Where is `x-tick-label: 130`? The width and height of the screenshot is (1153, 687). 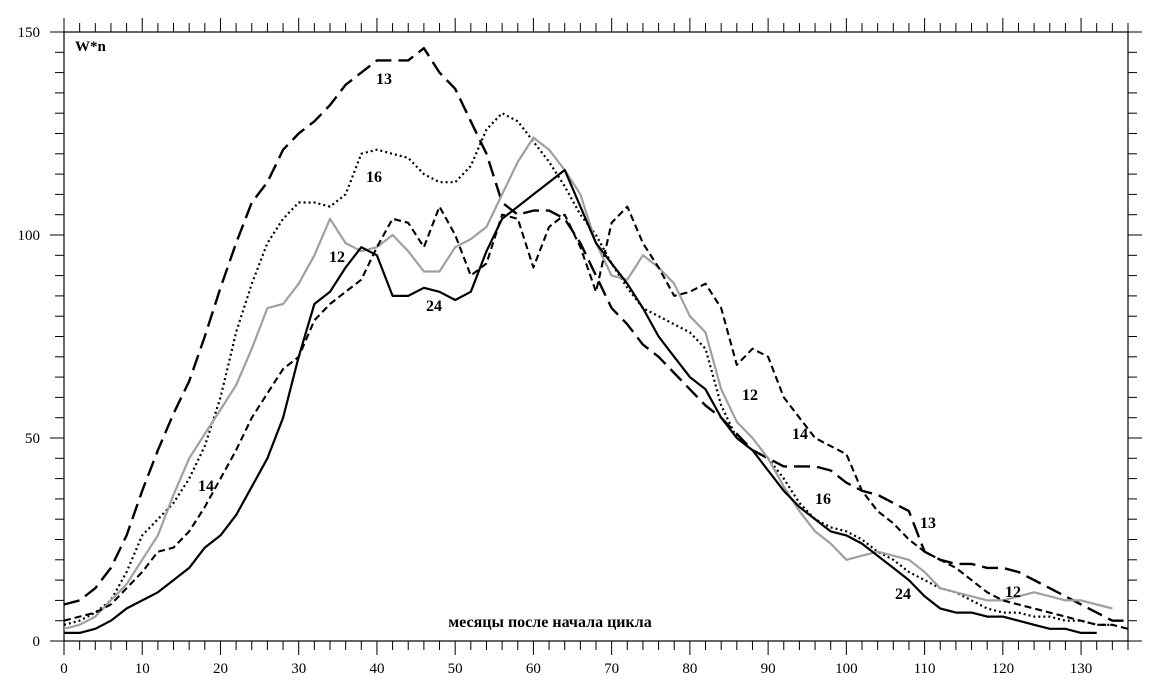
x-tick-label: 130 is located at coordinates (1081, 669).